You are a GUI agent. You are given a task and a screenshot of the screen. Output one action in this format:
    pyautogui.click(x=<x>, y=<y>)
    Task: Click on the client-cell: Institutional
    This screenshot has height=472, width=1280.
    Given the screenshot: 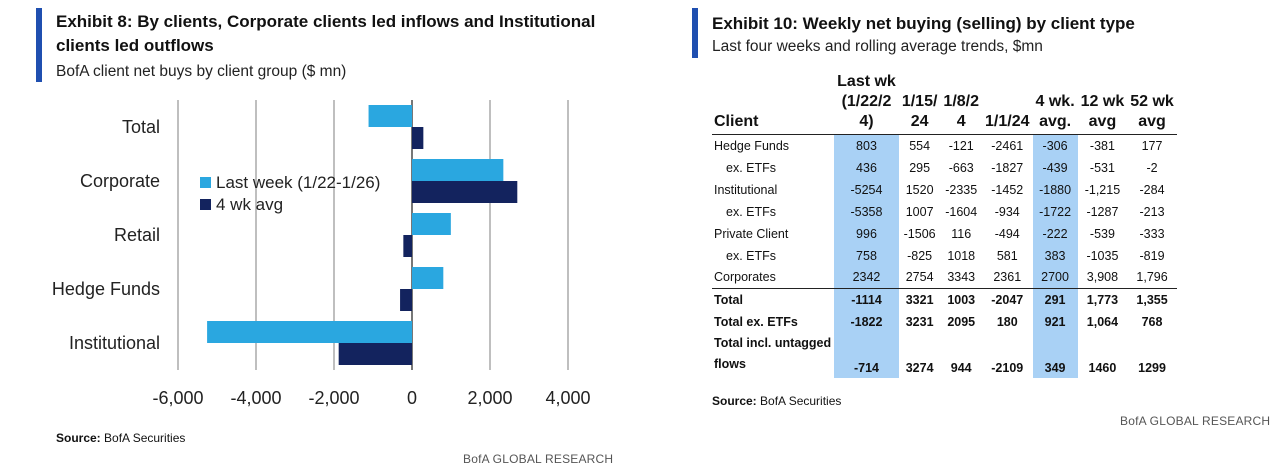 What is the action you would take?
    pyautogui.click(x=746, y=189)
    